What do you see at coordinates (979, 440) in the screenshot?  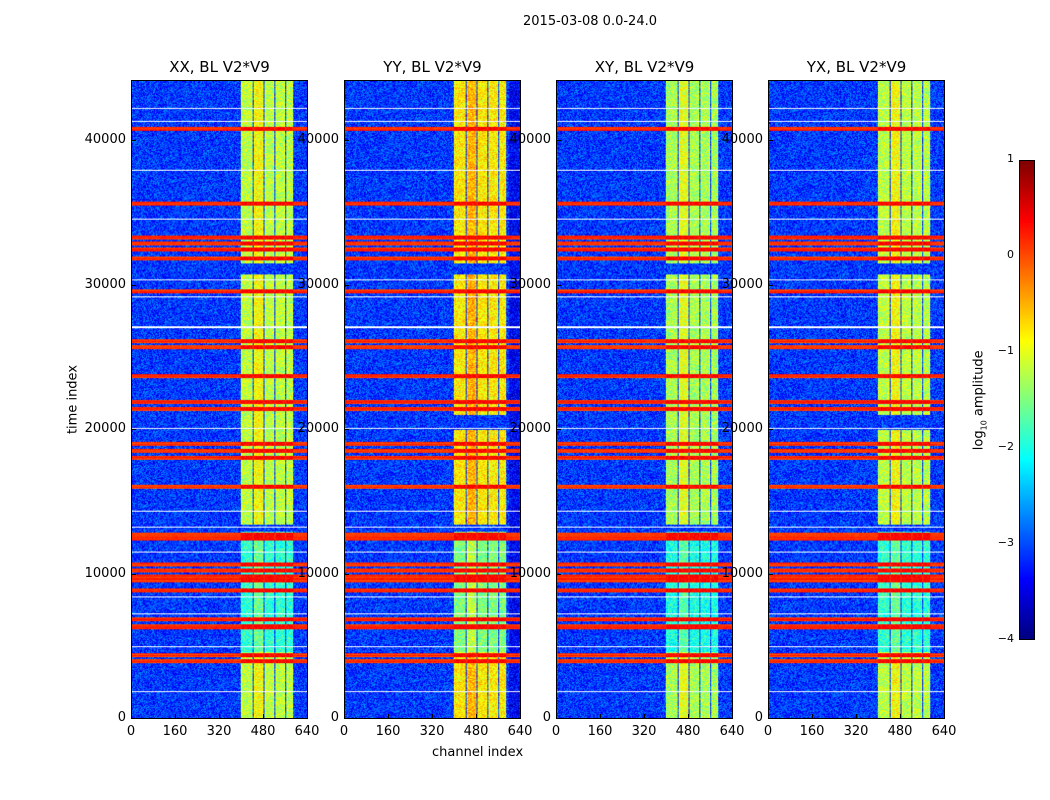 I see `colorbar-label-prefix: log` at bounding box center [979, 440].